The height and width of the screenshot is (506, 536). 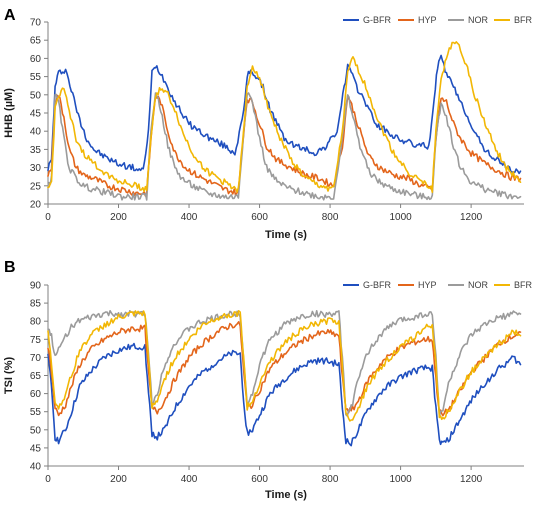 I want to click on panel-a-y-tick-label: 55, so click(x=36, y=77).